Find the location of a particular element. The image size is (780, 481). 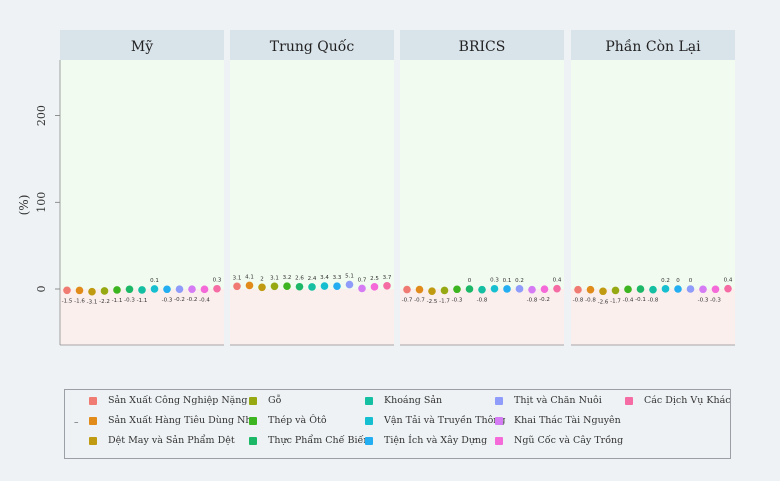

legend-label: Khoáng Sản is located at coordinates (413, 400).